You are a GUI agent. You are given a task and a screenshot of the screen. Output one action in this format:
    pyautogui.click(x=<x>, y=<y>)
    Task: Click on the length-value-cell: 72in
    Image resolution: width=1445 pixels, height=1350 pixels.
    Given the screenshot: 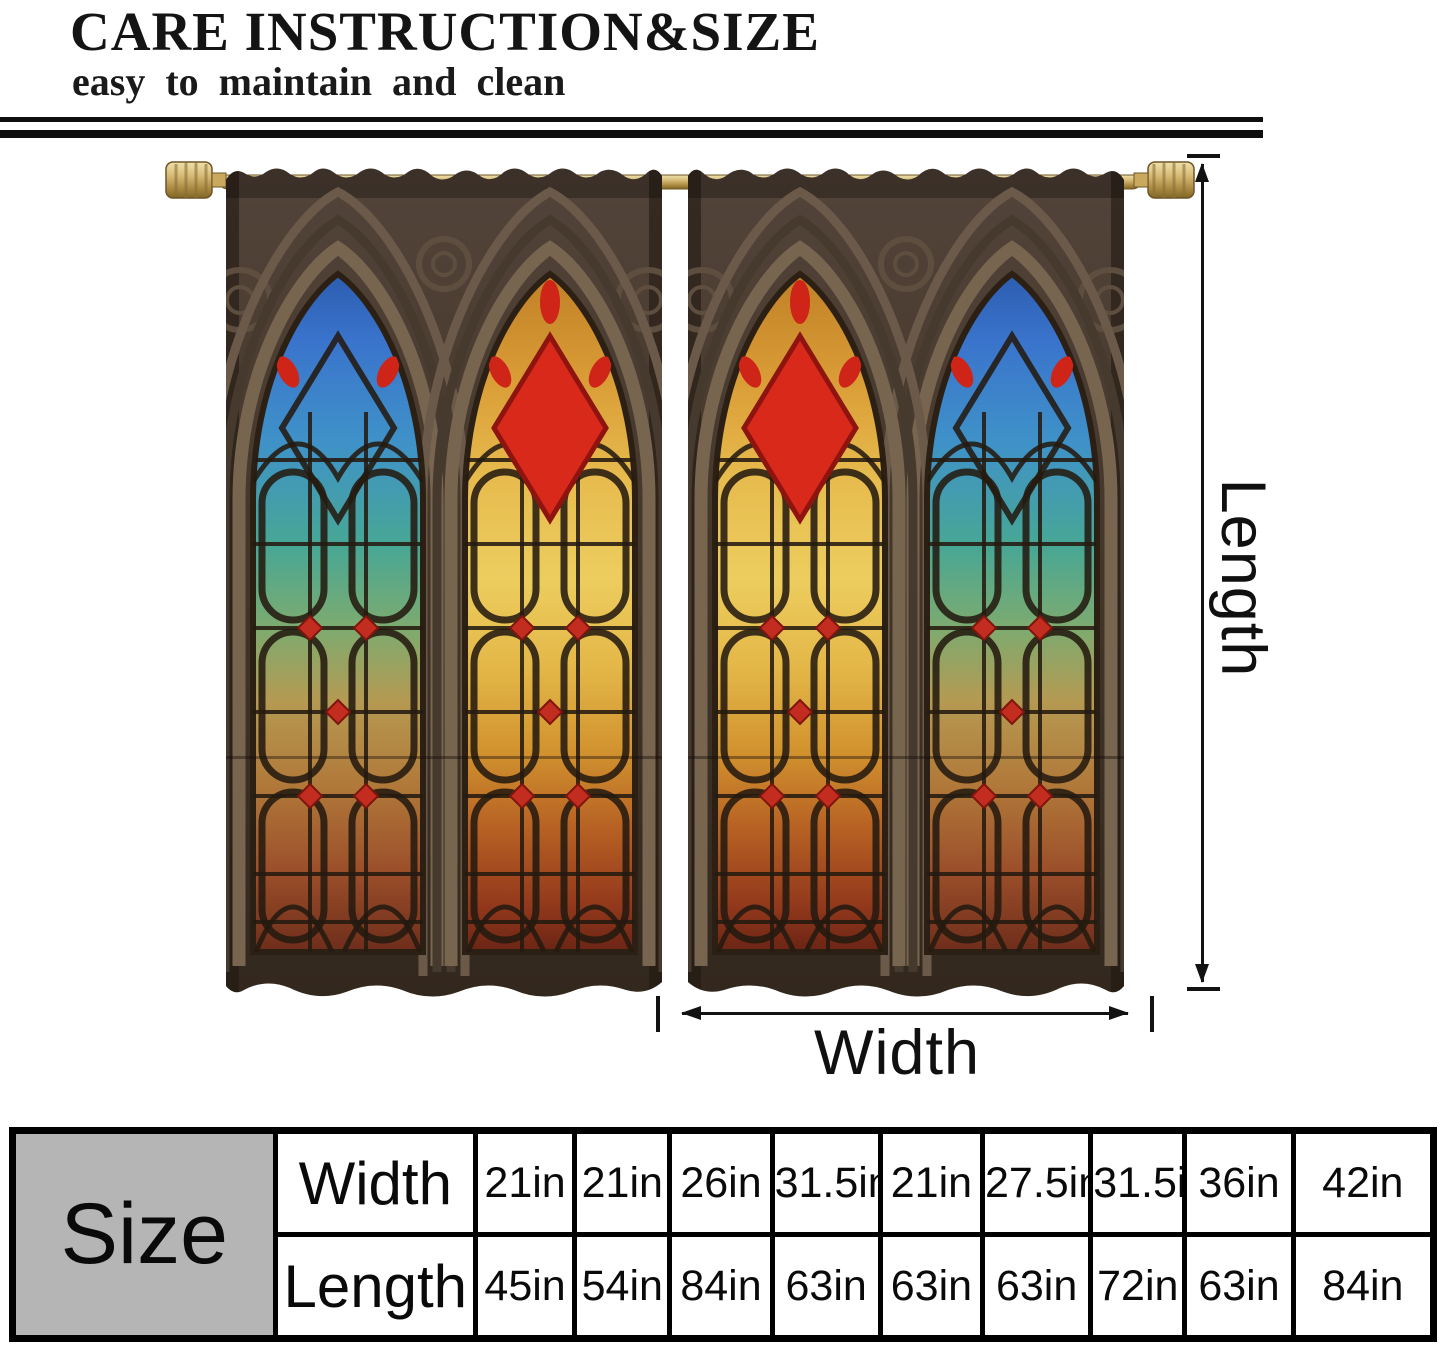 What is the action you would take?
    pyautogui.click(x=1138, y=1286)
    